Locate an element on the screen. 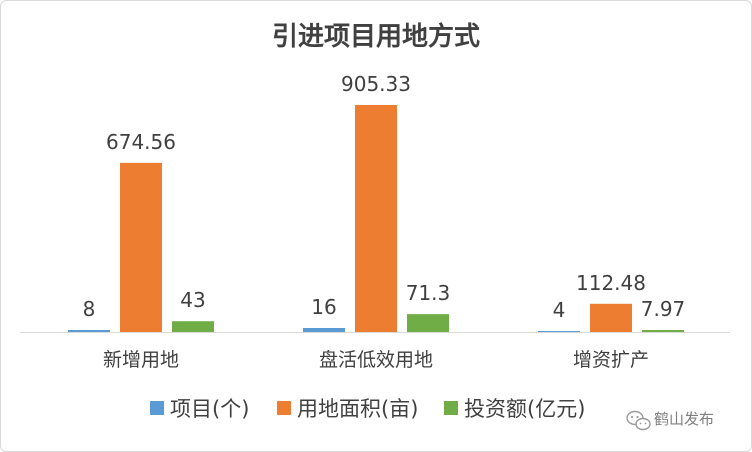  data-label: 905.33 is located at coordinates (376, 84).